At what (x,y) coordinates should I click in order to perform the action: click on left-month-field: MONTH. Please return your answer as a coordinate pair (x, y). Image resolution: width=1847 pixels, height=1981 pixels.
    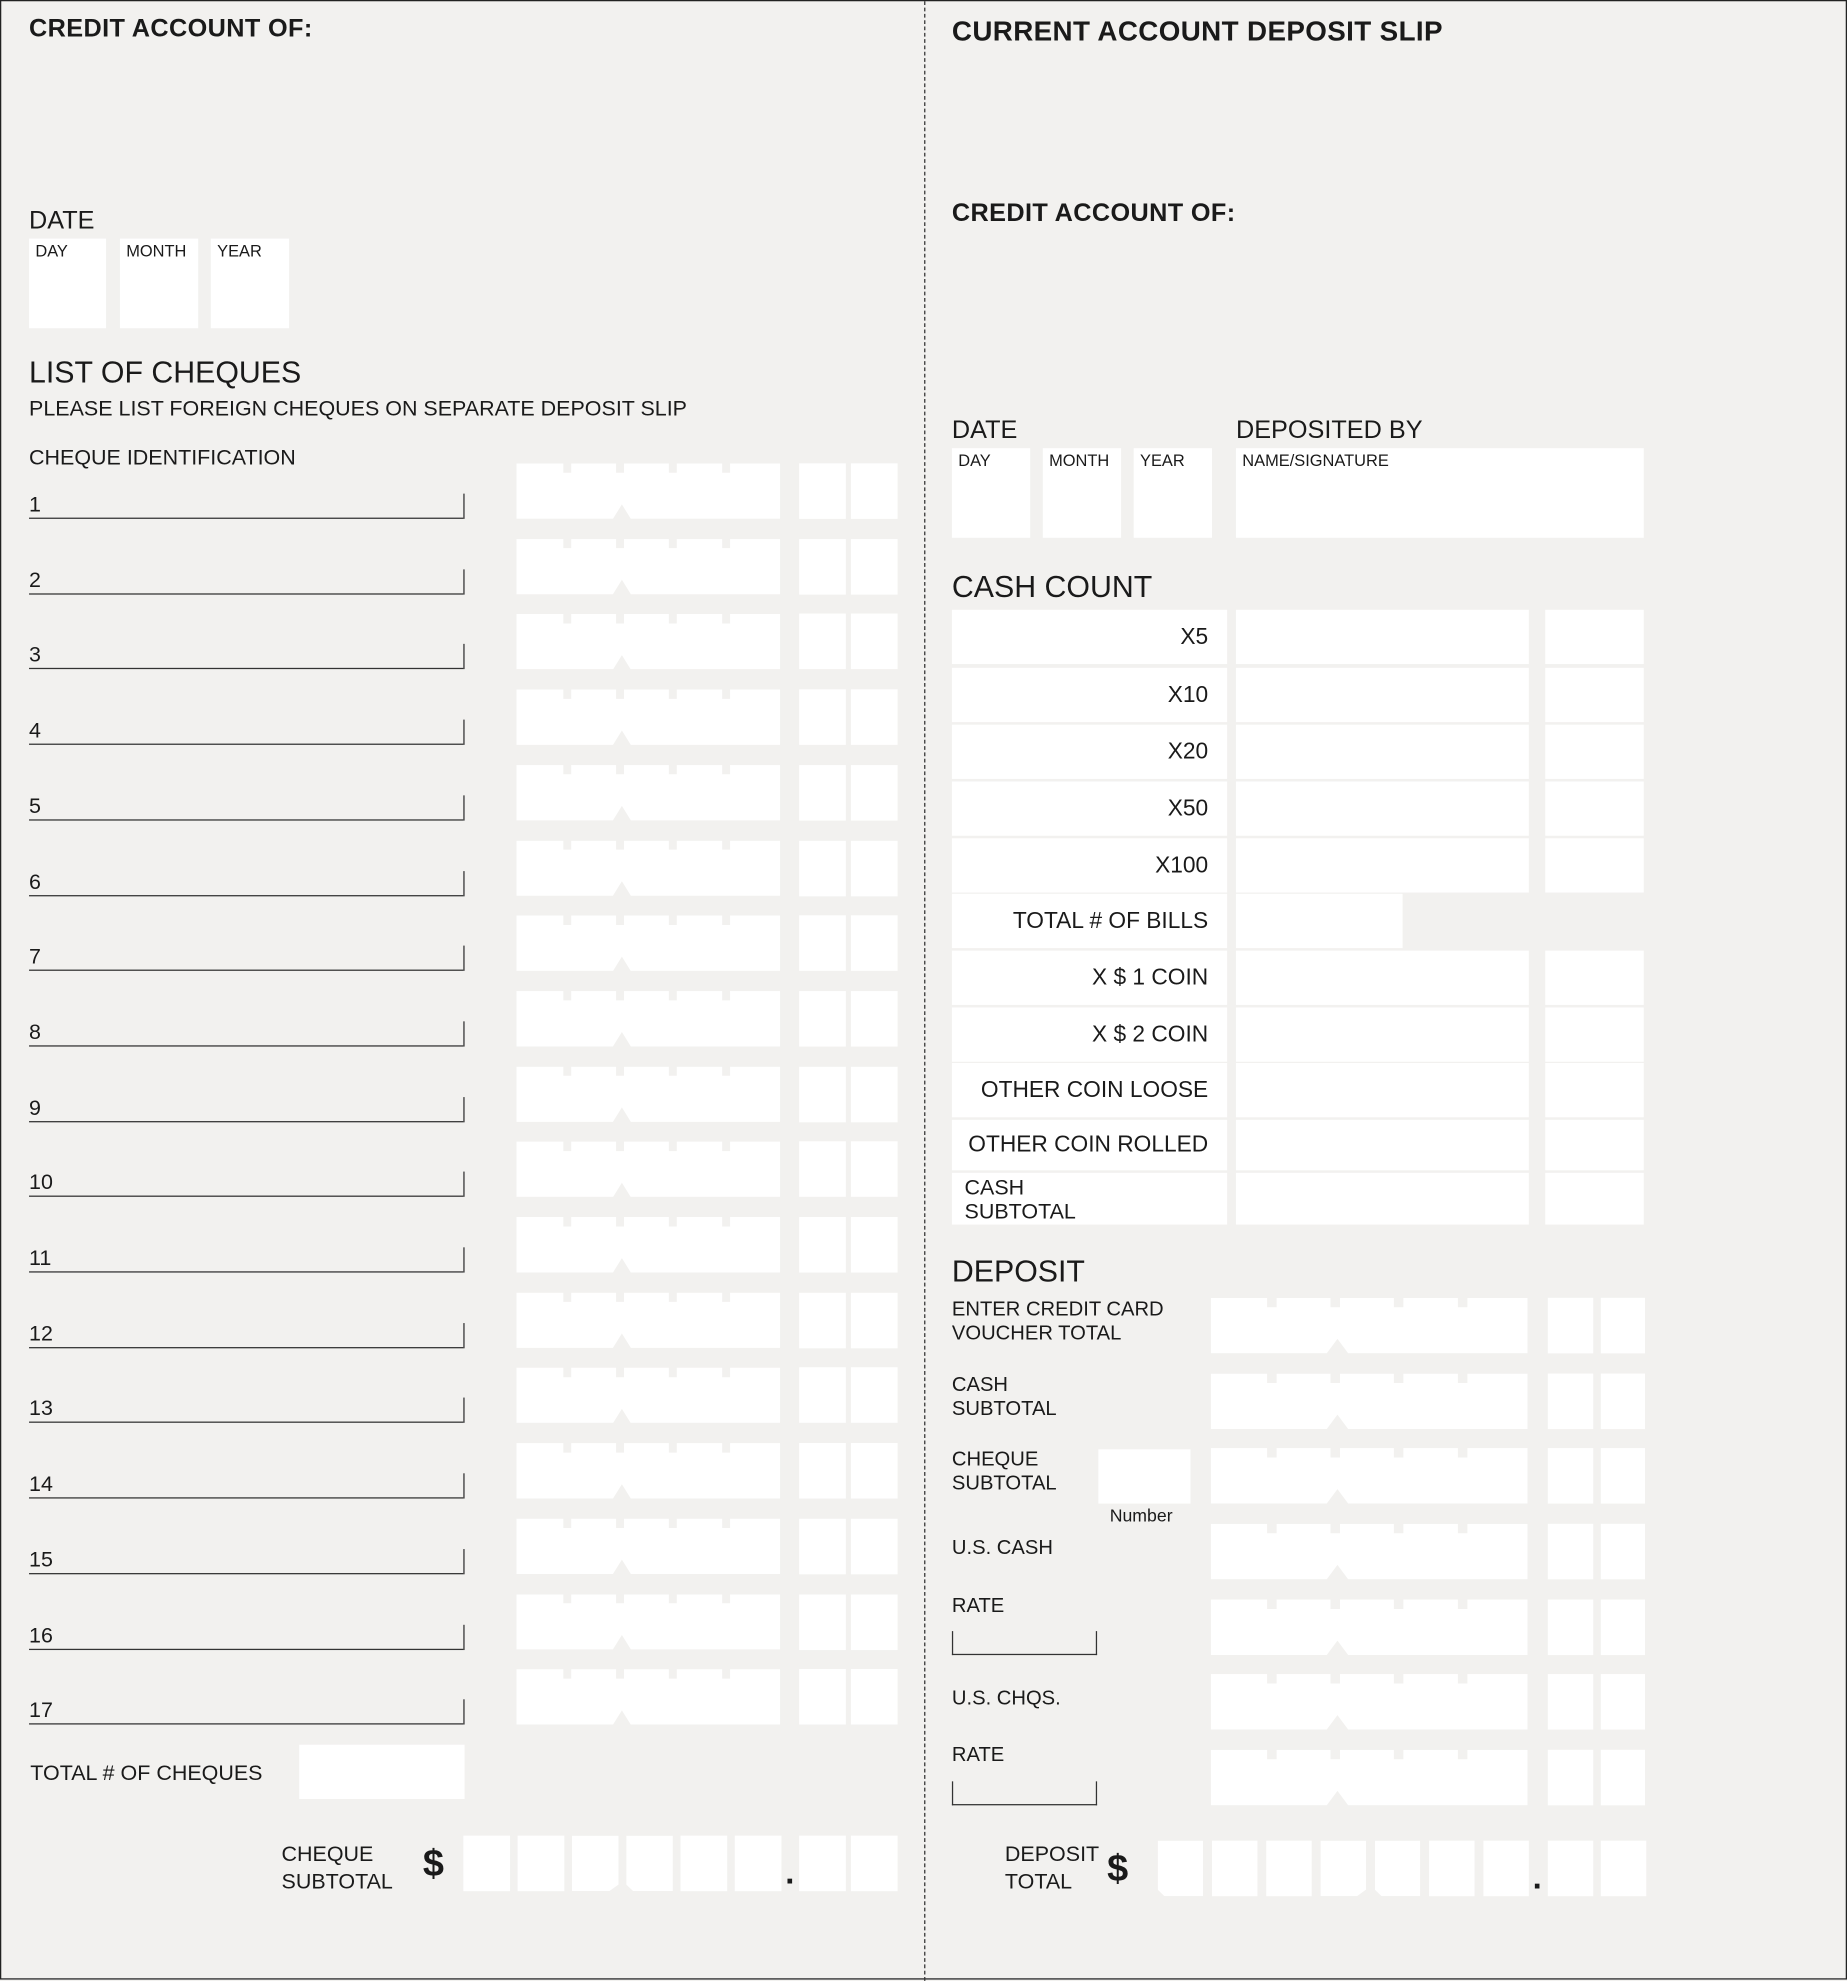
    Looking at the image, I should click on (159, 283).